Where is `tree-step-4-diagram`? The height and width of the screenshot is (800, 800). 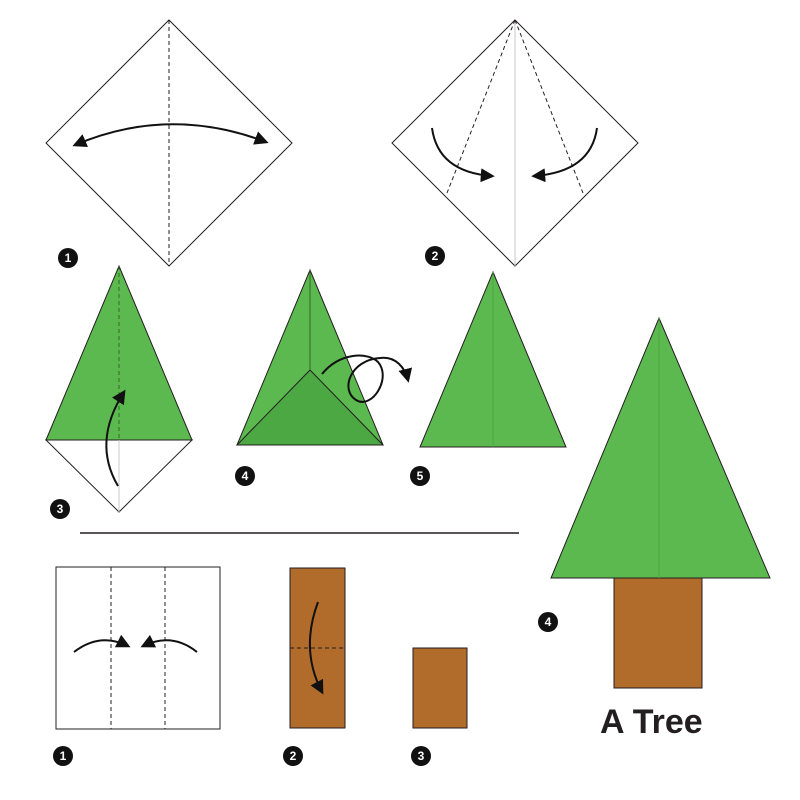
tree-step-4-diagram is located at coordinates (324, 357).